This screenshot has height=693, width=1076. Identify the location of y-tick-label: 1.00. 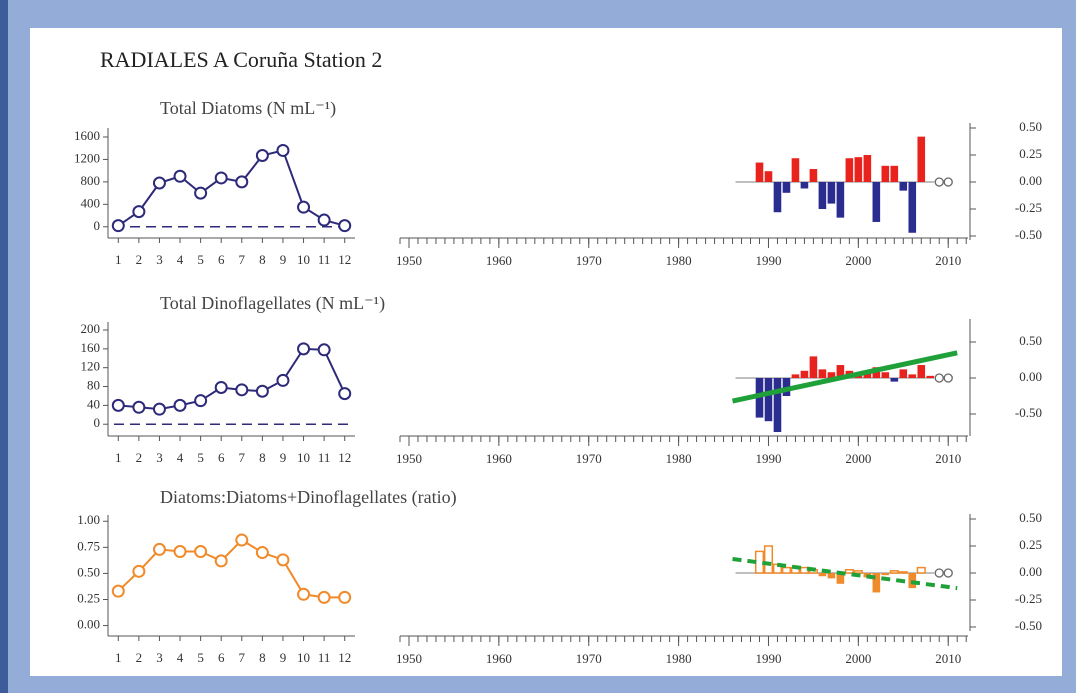
(88, 519).